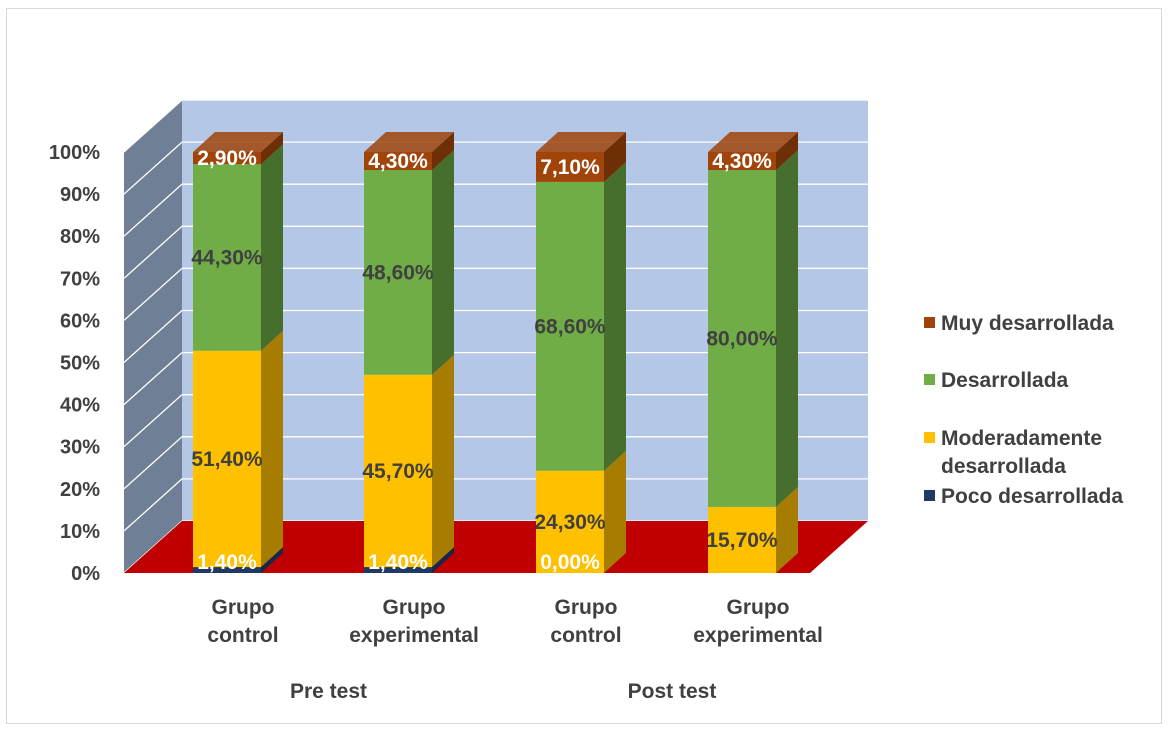 The image size is (1170, 731). Describe the element at coordinates (496, 547) in the screenshot. I see `floor` at that location.